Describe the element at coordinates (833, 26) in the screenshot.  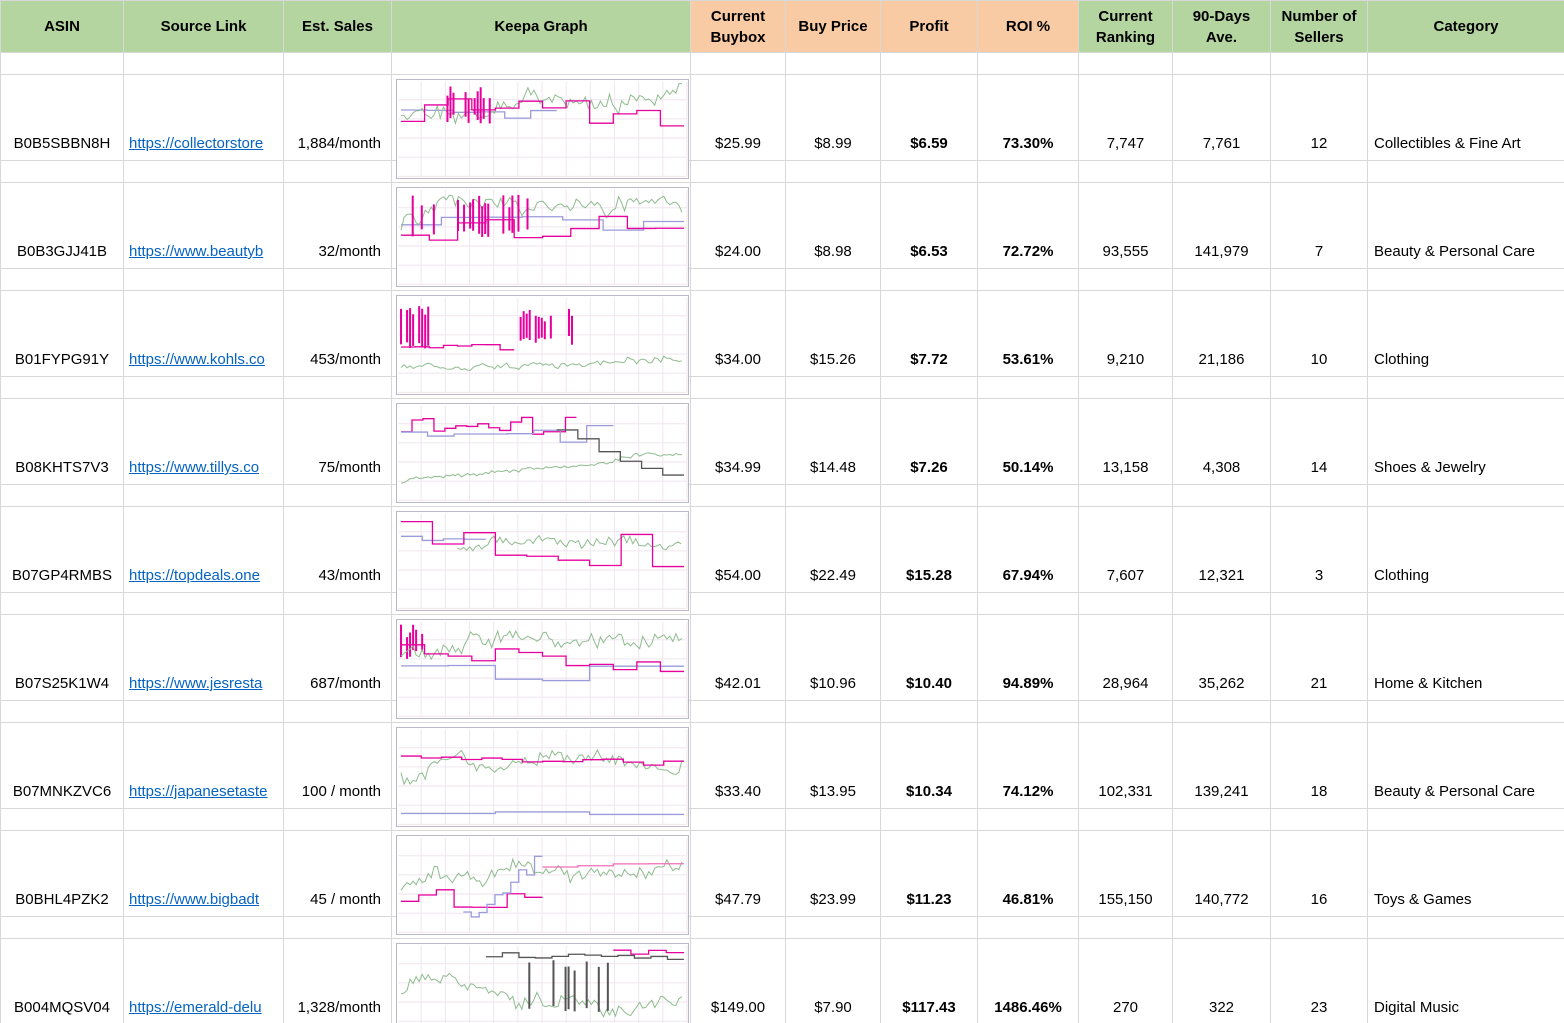
I see `column-header-buy-price: Buy Price` at that location.